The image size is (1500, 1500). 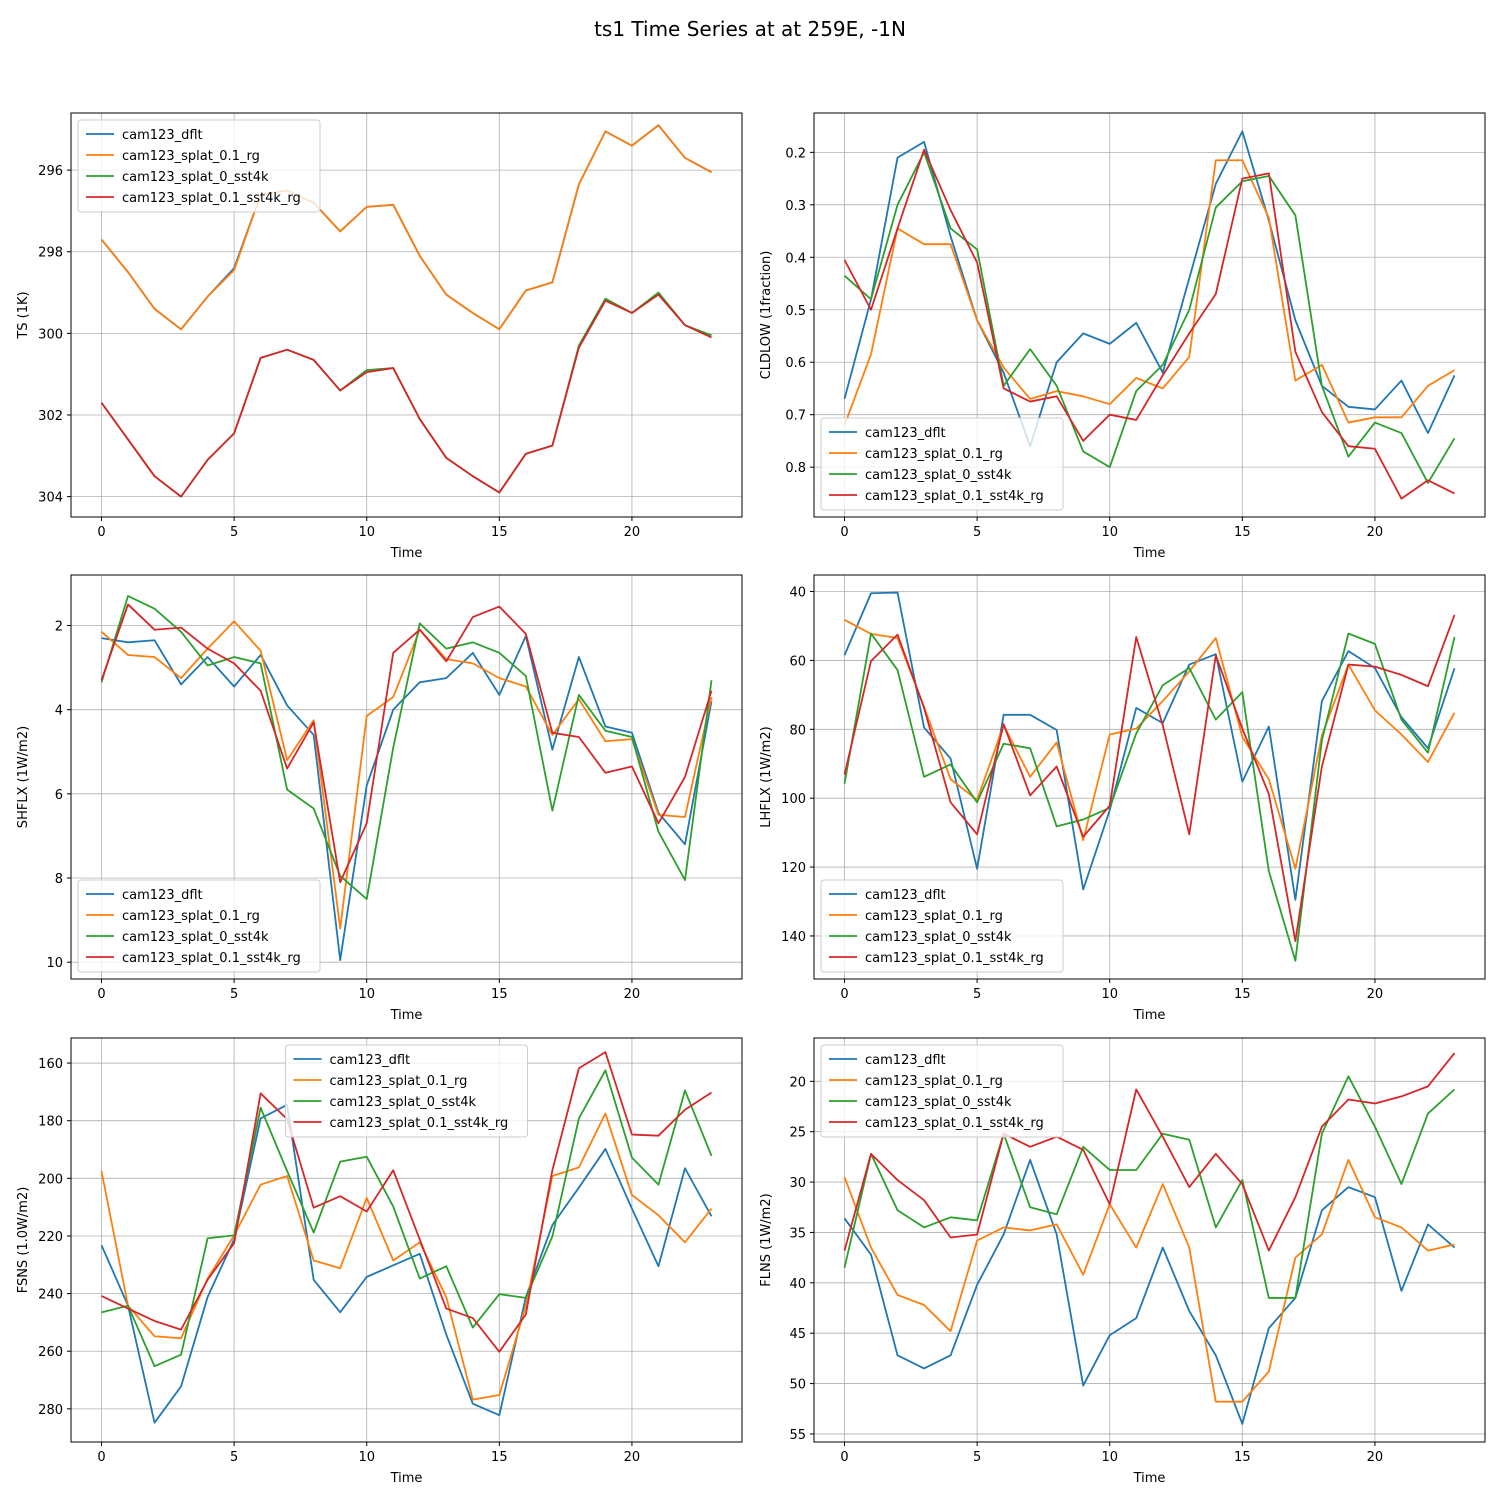 What do you see at coordinates (795, 153) in the screenshot?
I see `y-tick-label: 0.2` at bounding box center [795, 153].